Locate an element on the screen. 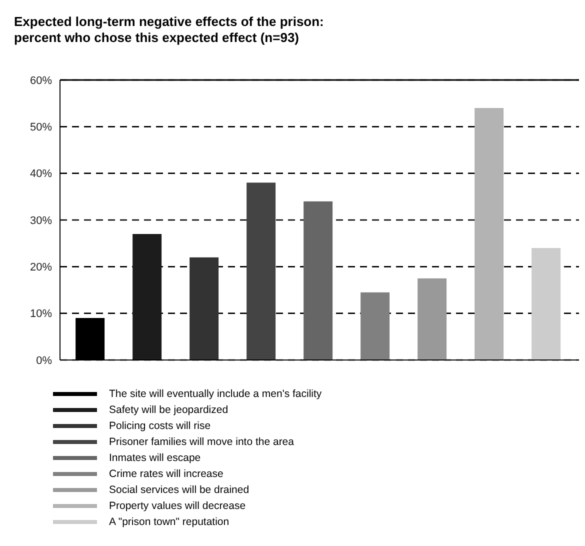 This screenshot has height=546, width=585. legend-label: Inmates will escape is located at coordinates (155, 458).